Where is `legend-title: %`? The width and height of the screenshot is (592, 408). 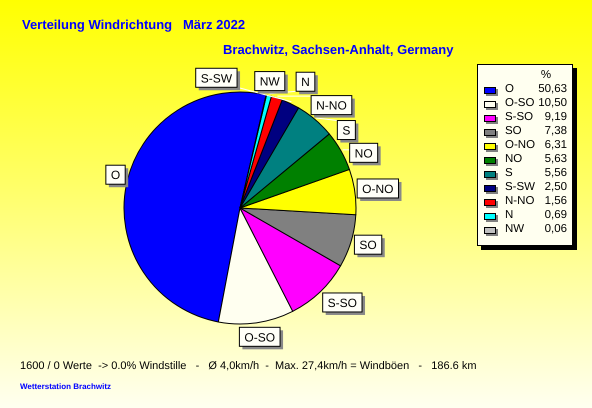 legend-title: % is located at coordinates (546, 75).